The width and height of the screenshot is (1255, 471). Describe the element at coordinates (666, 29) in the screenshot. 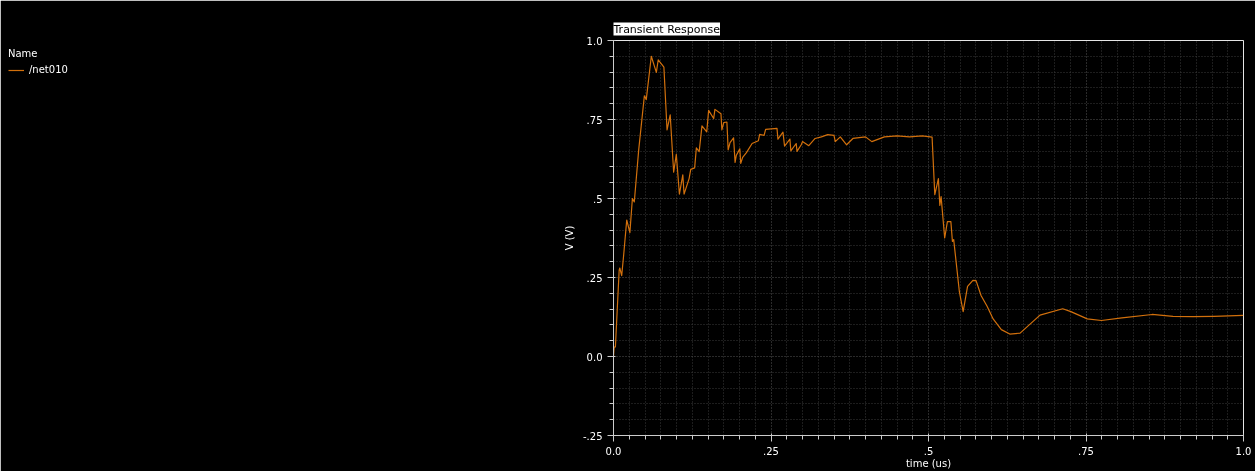

I see `chart-title: Transient Response` at that location.